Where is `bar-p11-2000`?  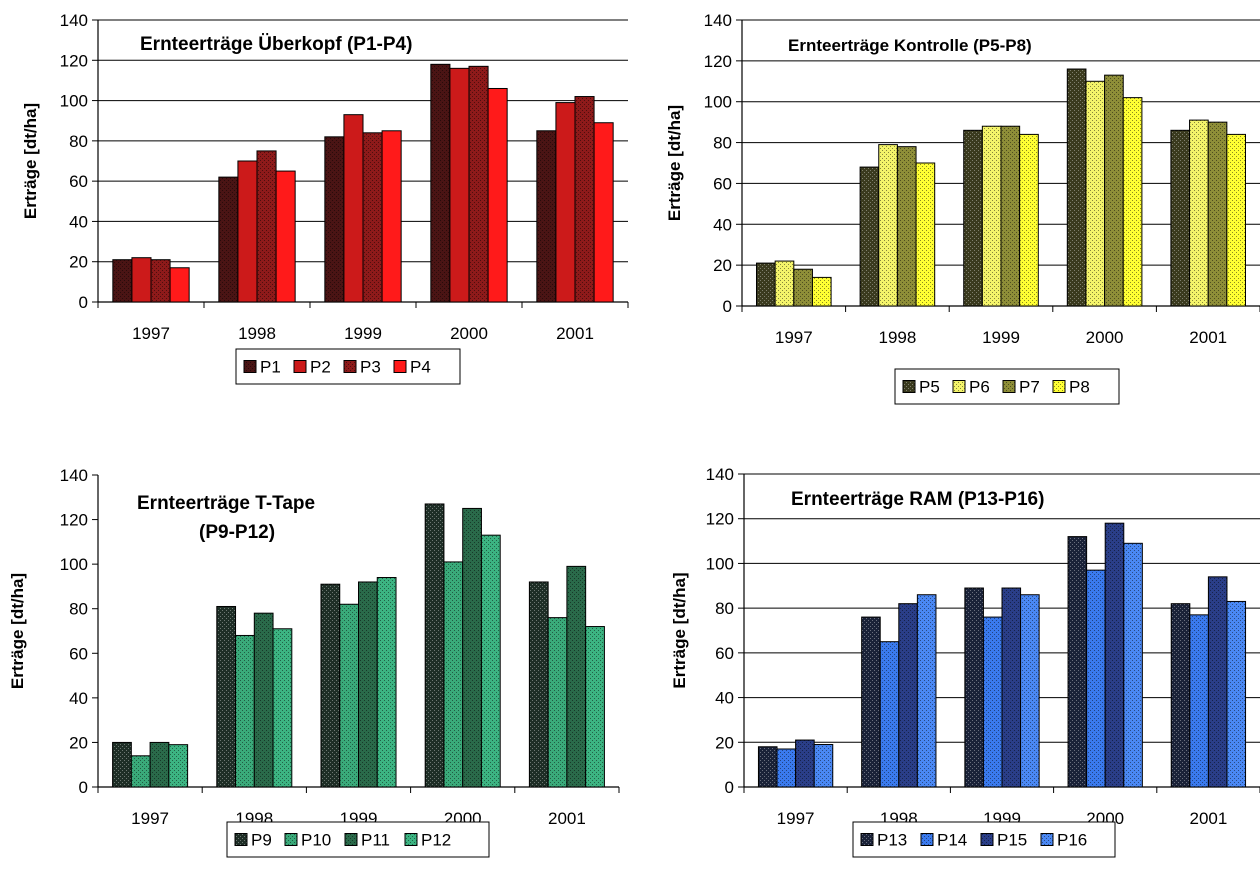 bar-p11-2000 is located at coordinates (472, 647).